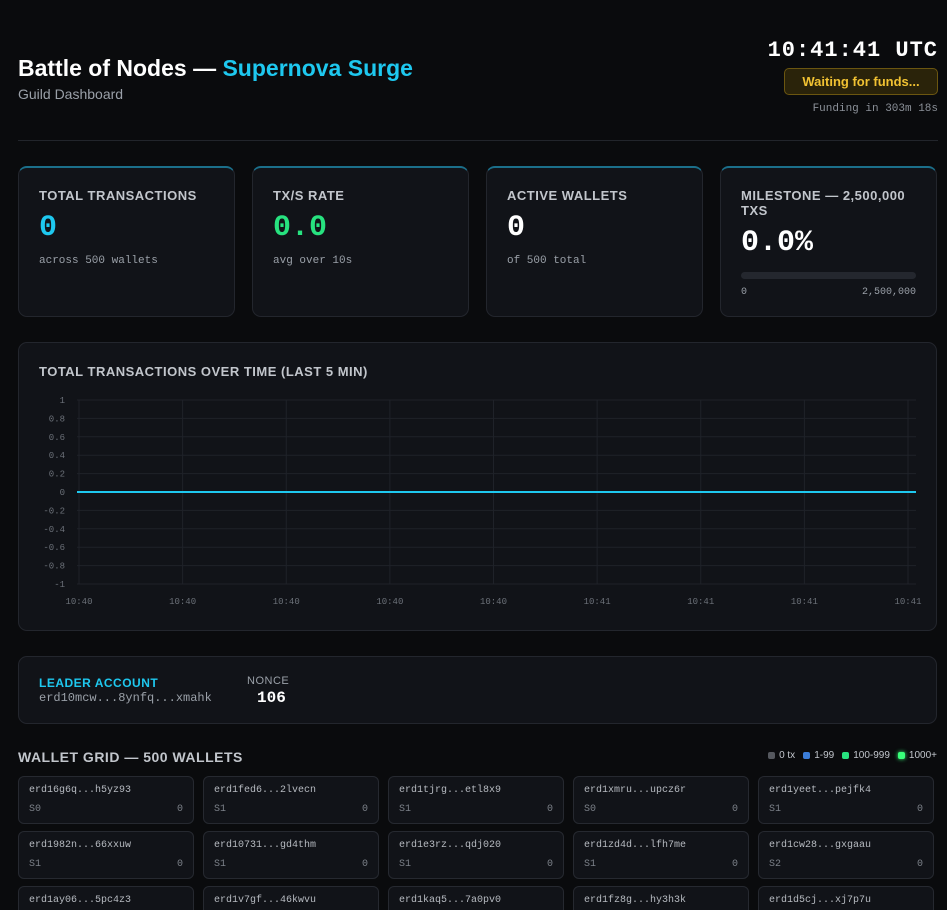 The height and width of the screenshot is (910, 947). Describe the element at coordinates (775, 864) in the screenshot. I see `wallet-shard: S2` at that location.